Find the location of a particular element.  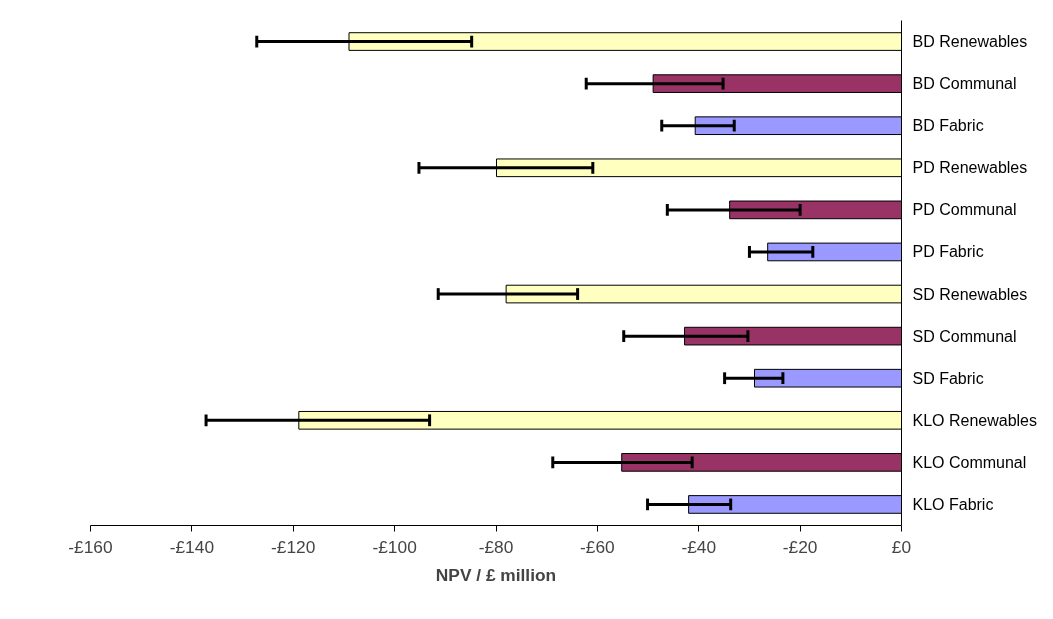

y-tick-label: SD Fabric is located at coordinates (948, 378).